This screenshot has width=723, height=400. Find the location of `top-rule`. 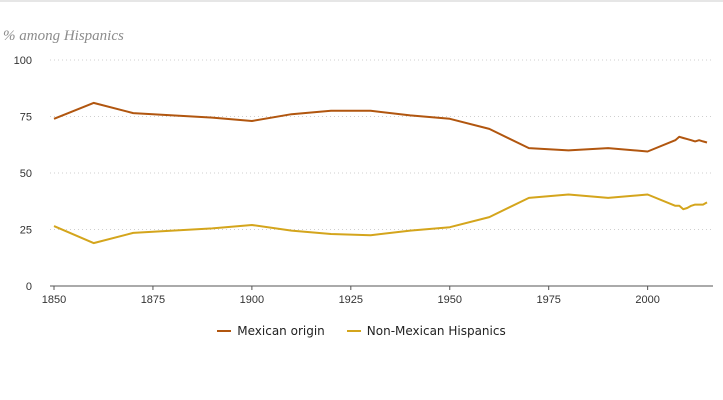

top-rule is located at coordinates (361, 1).